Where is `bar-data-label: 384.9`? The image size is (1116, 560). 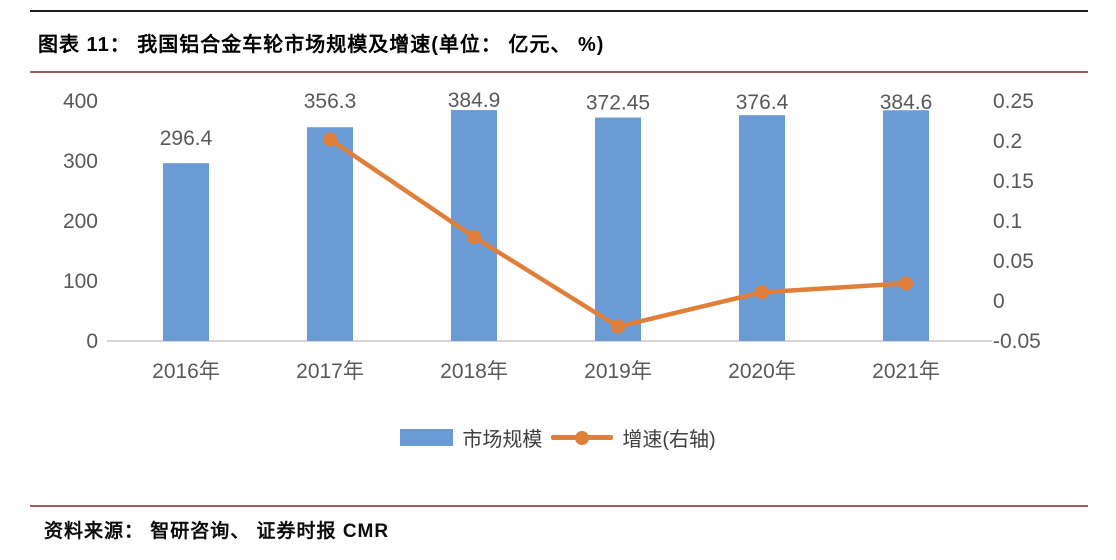
bar-data-label: 384.9 is located at coordinates (474, 100).